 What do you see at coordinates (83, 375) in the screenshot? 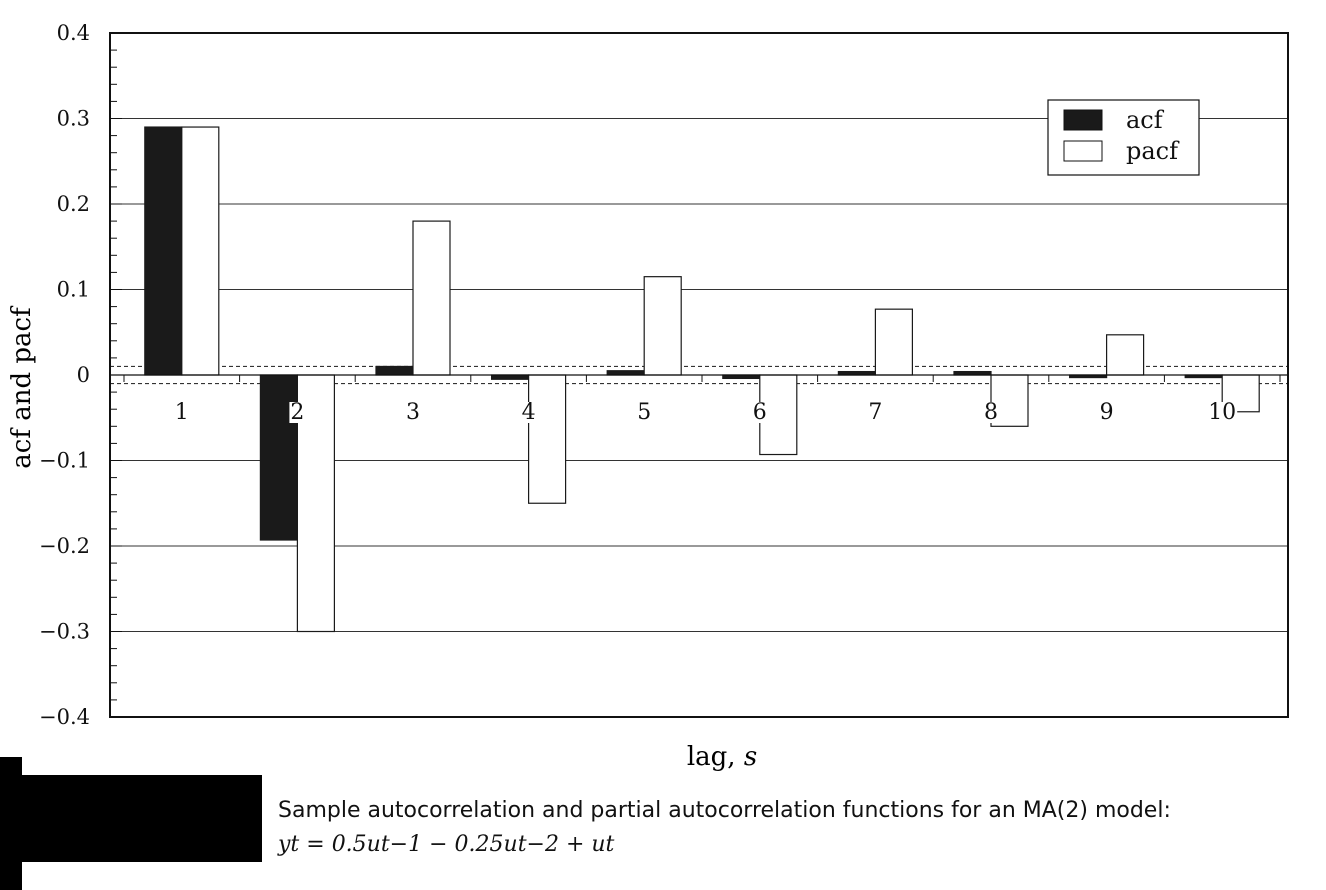
I see `y-tick-label: 0` at bounding box center [83, 375].